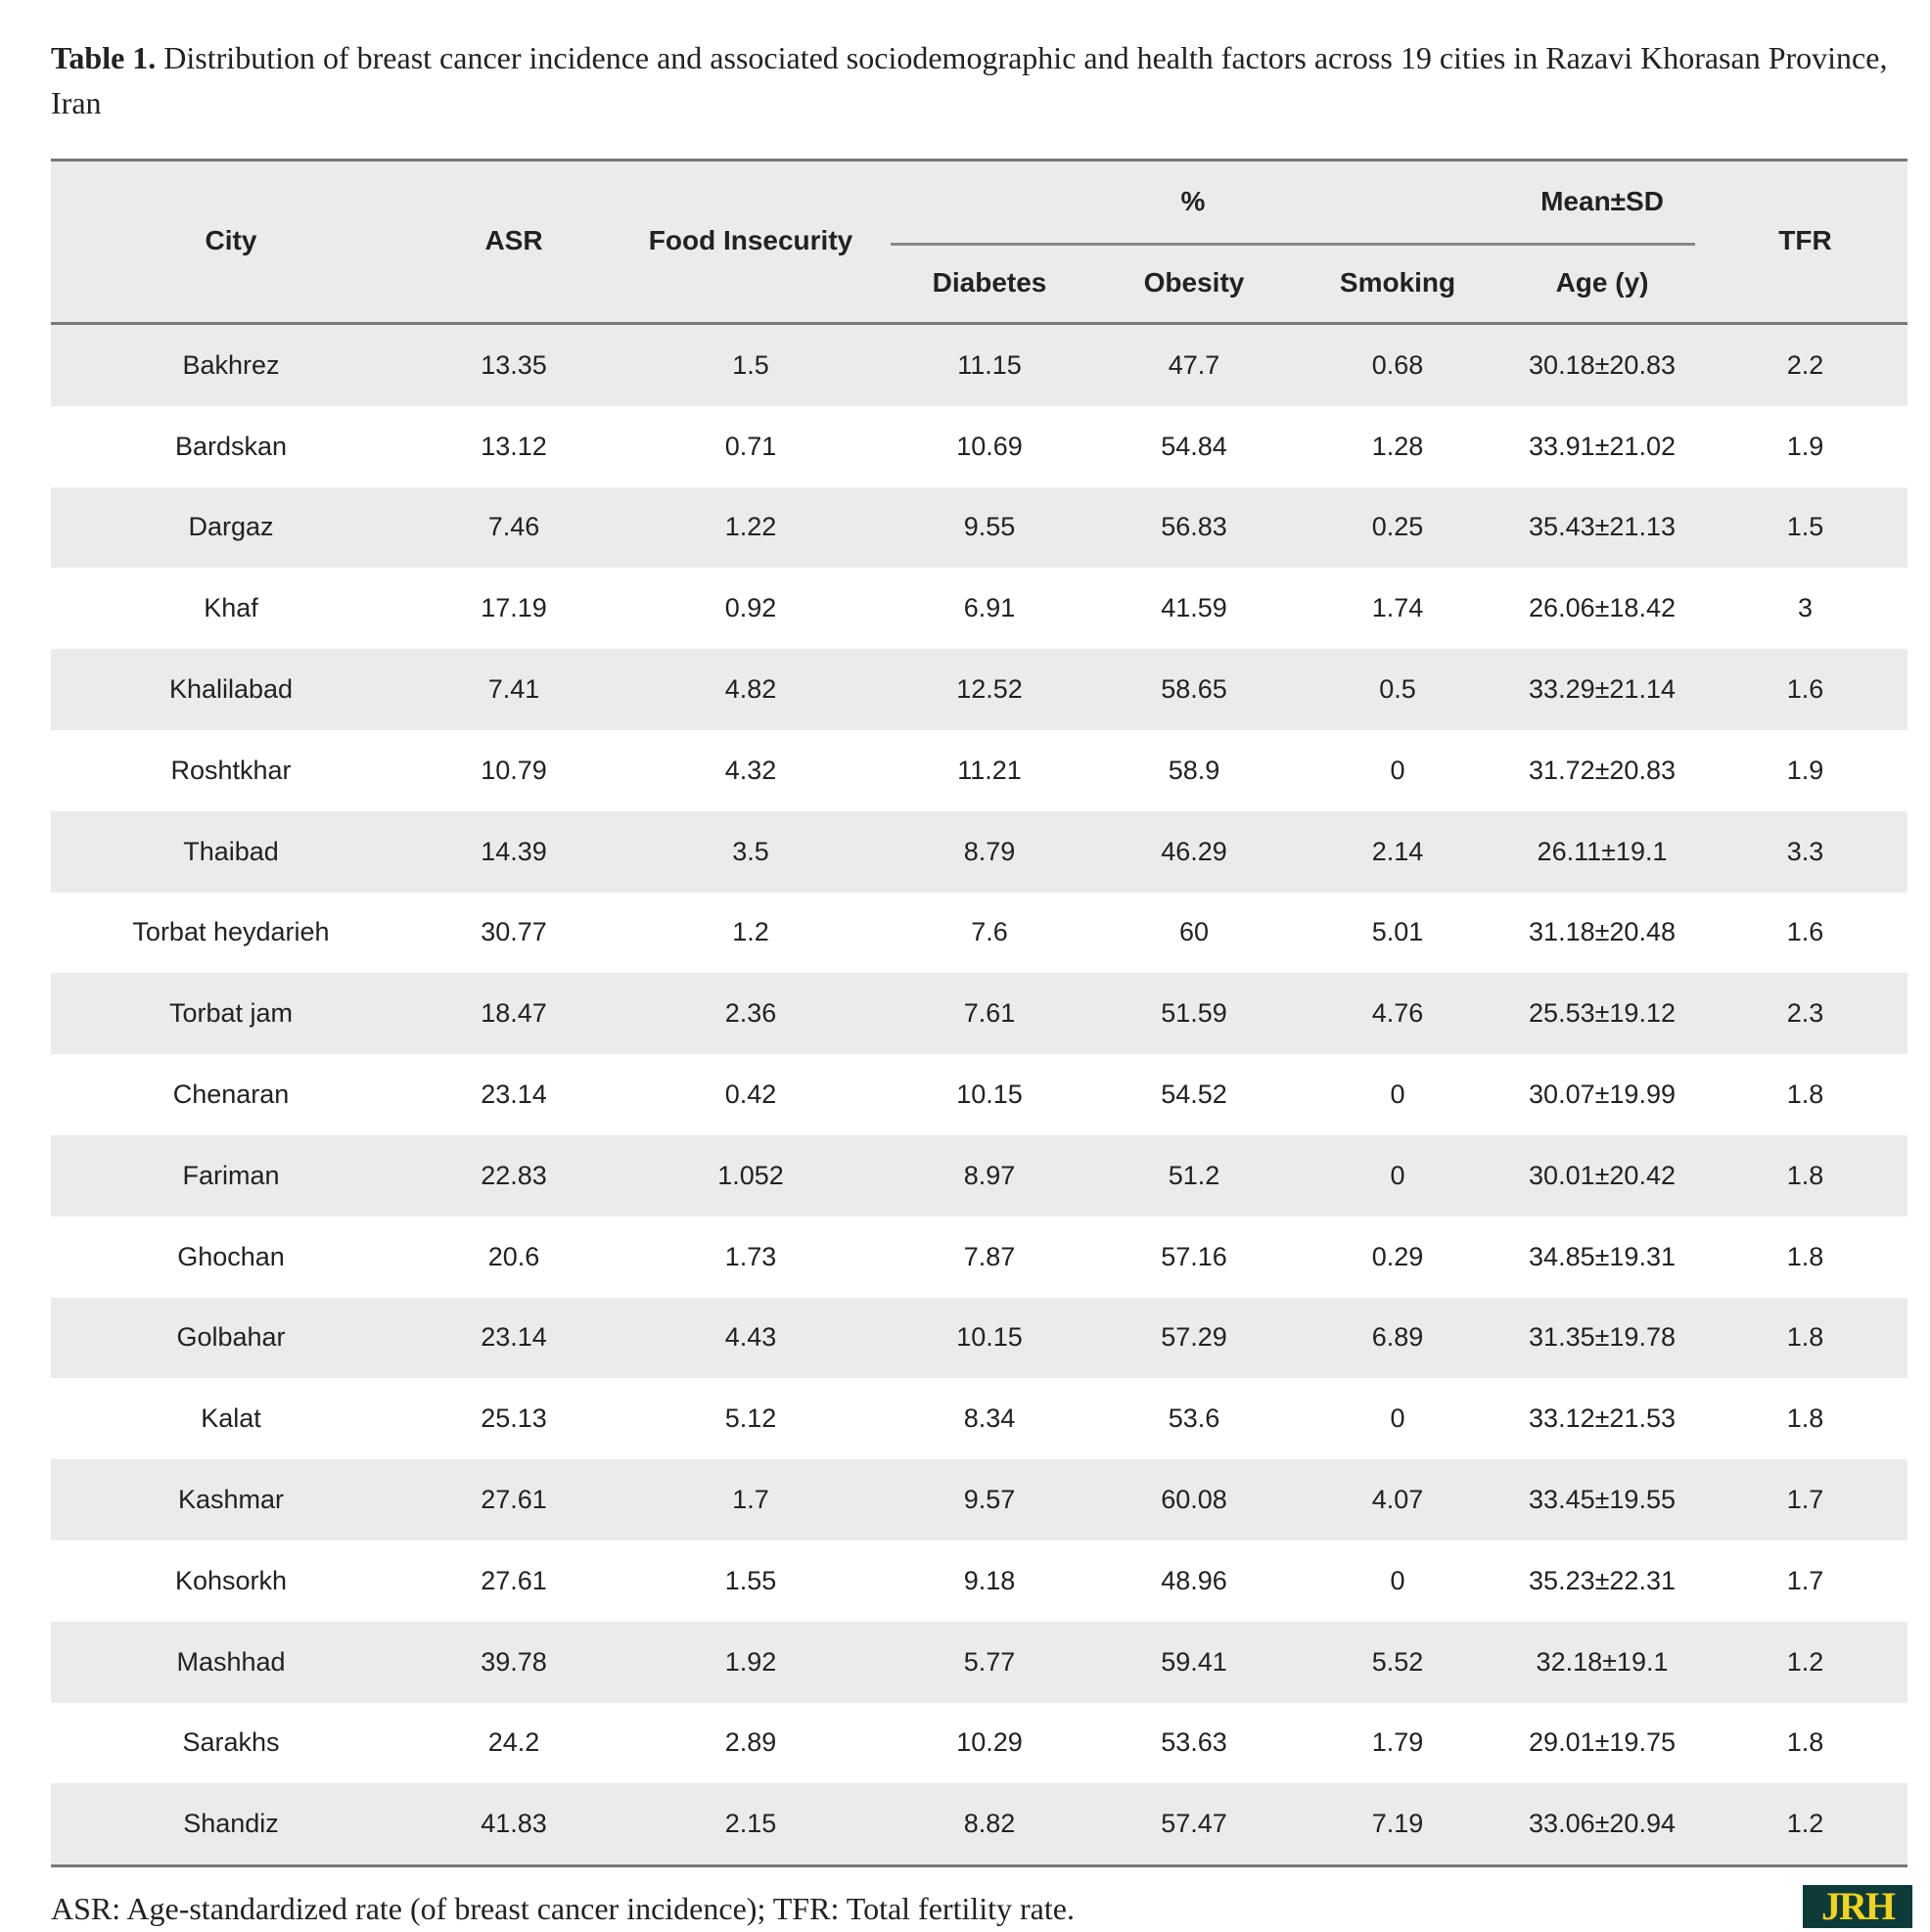  What do you see at coordinates (1194, 689) in the screenshot?
I see `cell-obesity: 58.65` at bounding box center [1194, 689].